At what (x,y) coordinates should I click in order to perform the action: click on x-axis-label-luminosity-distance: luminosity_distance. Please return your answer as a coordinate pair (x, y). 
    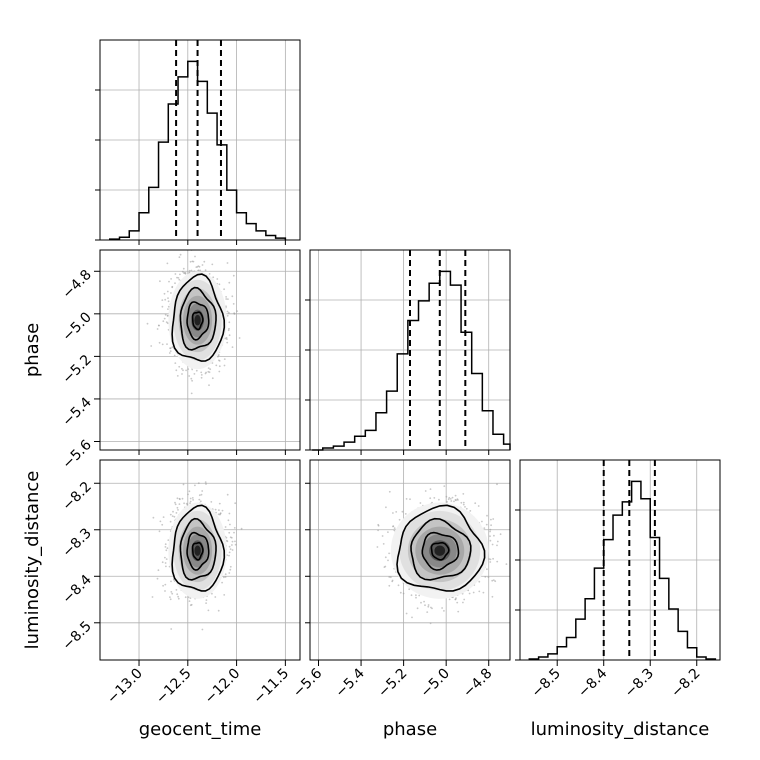
    Looking at the image, I should click on (620, 729).